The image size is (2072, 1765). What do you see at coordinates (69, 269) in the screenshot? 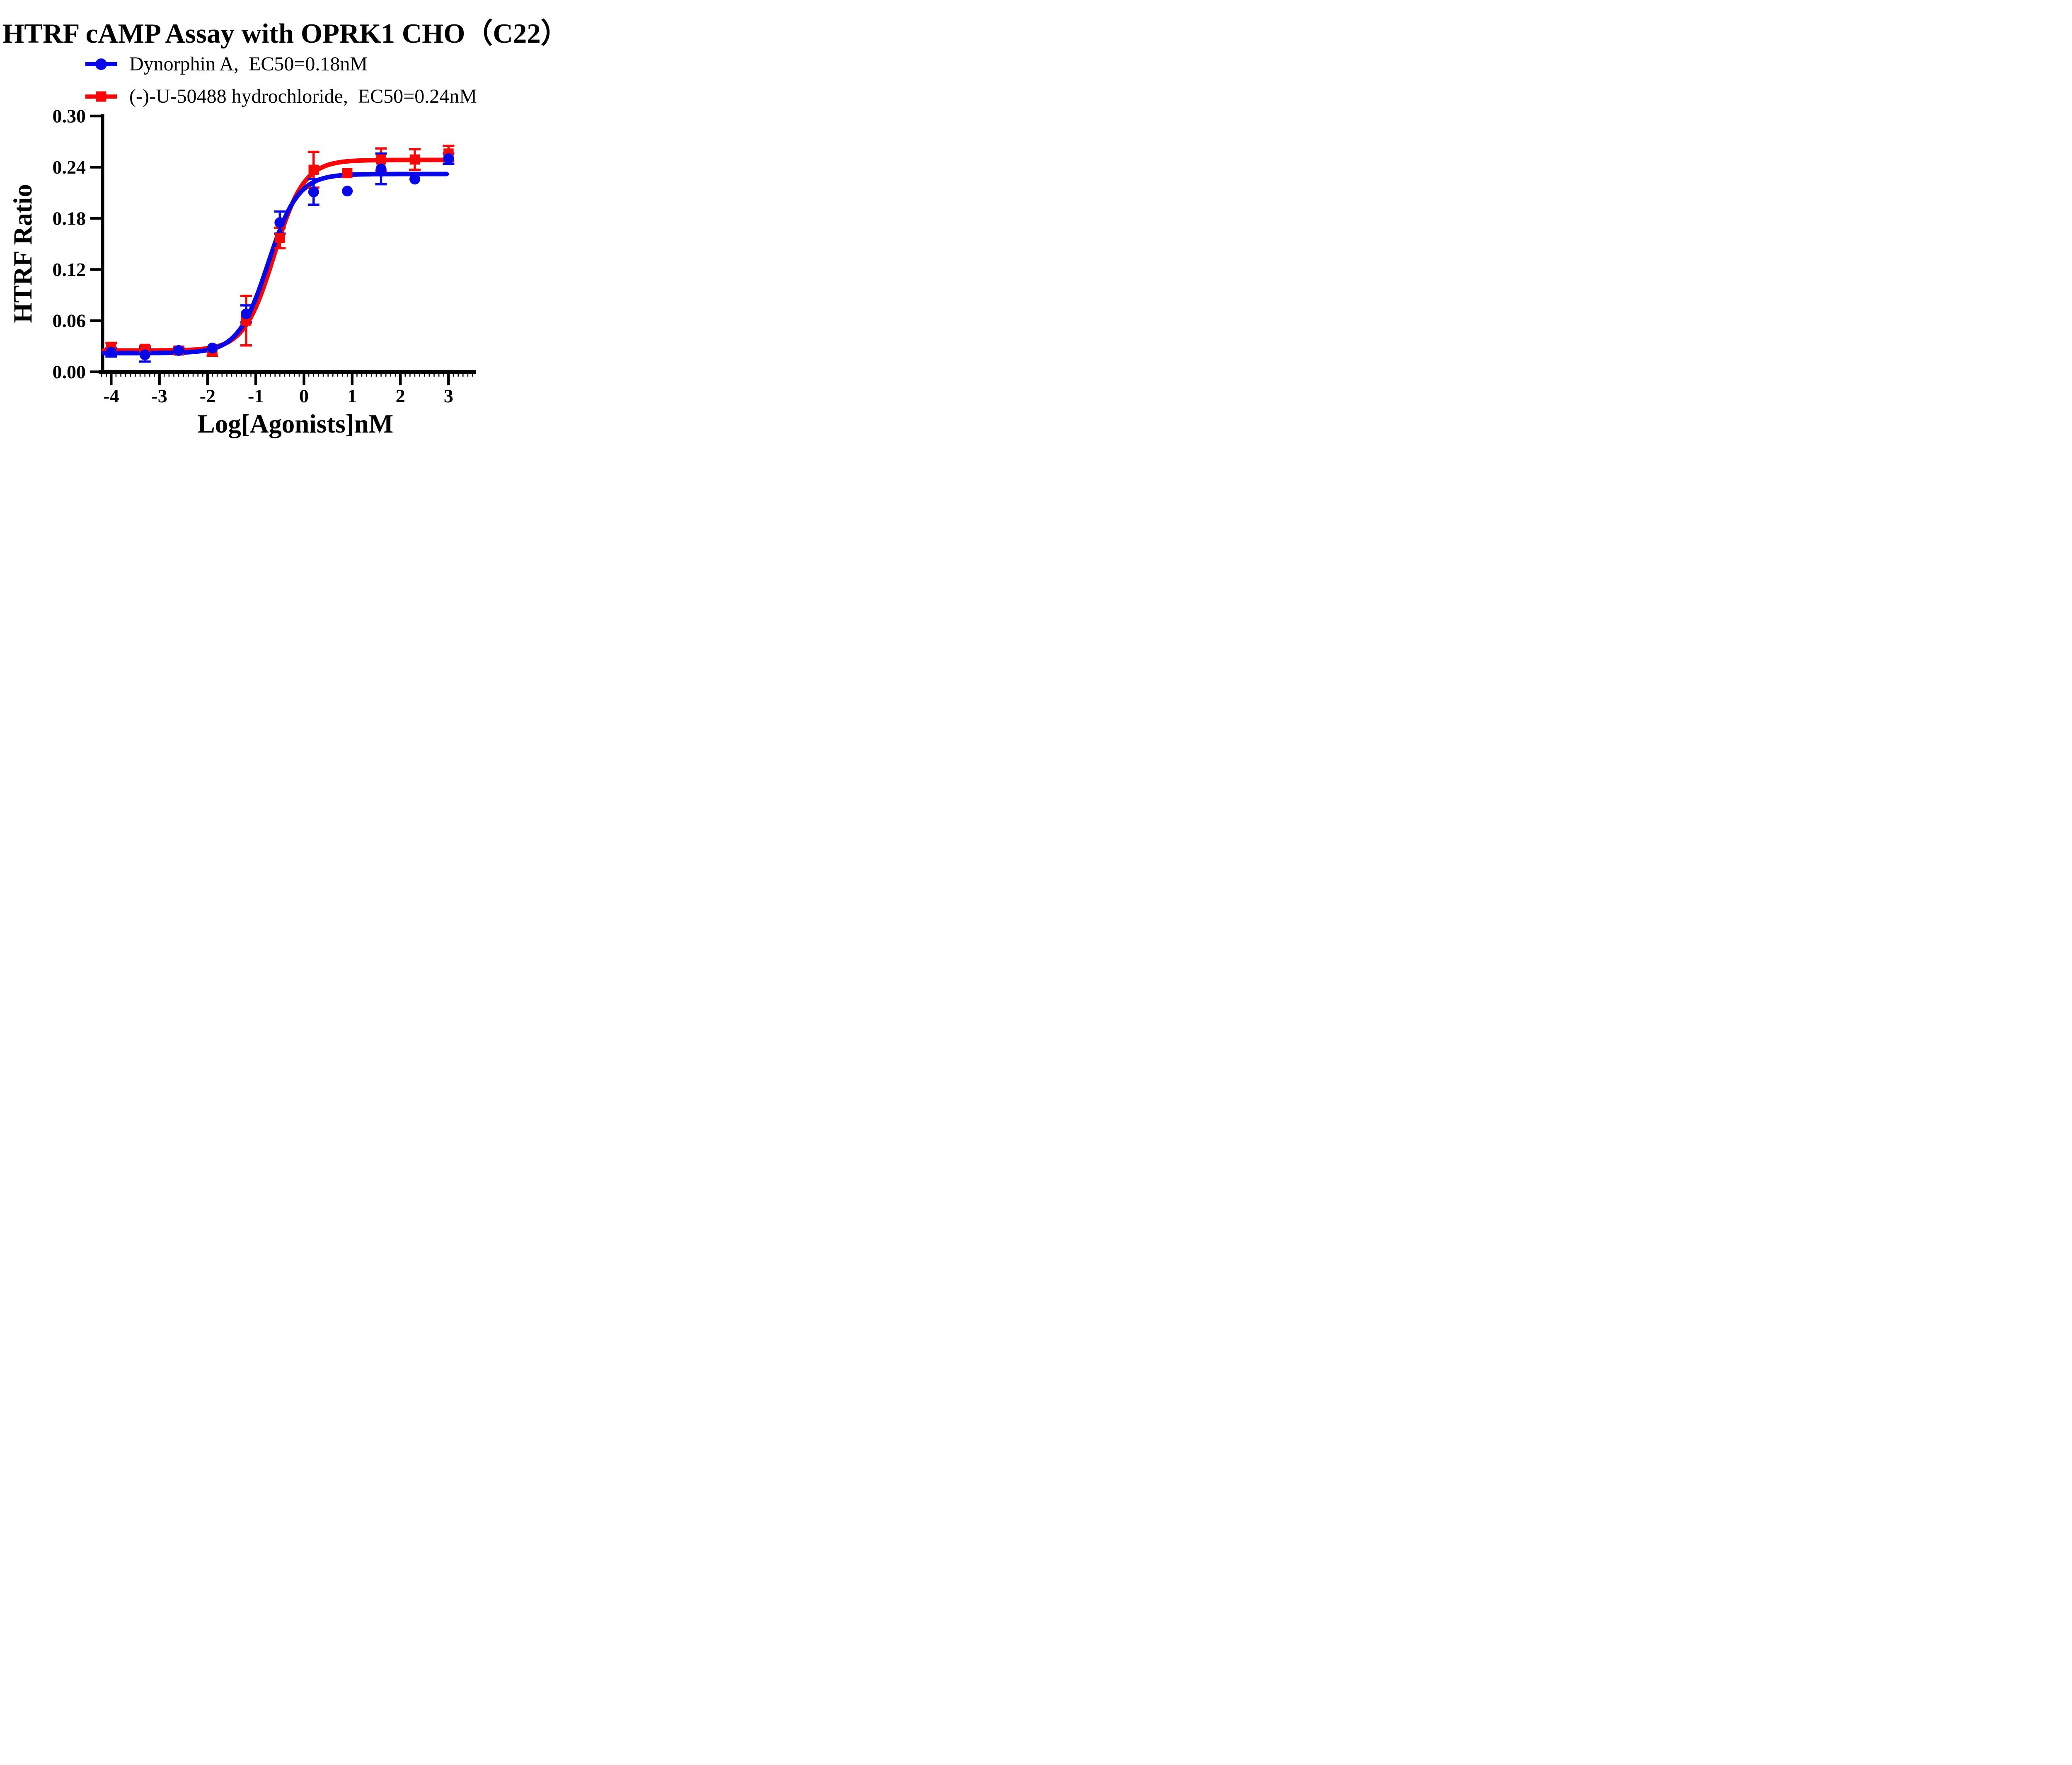
I see `y-tick-label: 0.12` at bounding box center [69, 269].